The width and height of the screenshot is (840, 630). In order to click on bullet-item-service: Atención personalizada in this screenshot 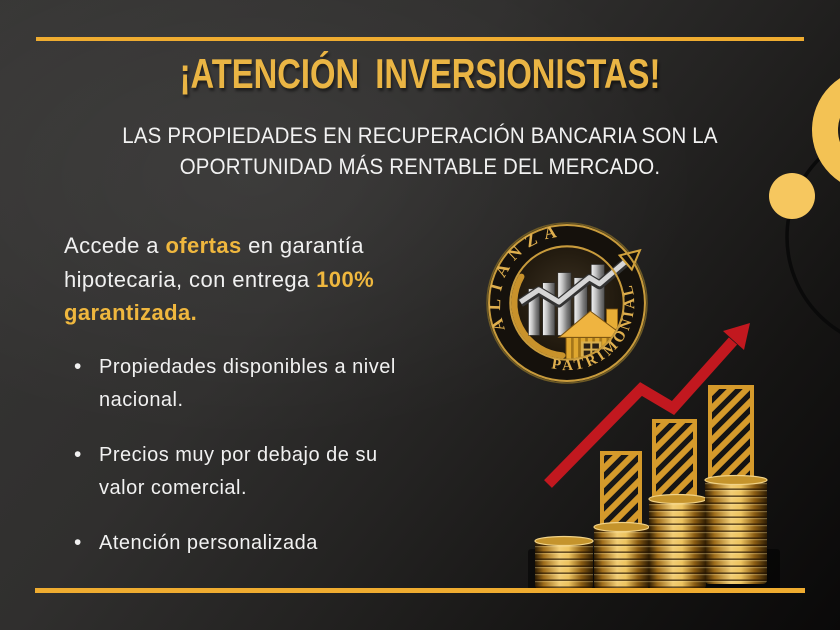, I will do `click(235, 543)`.